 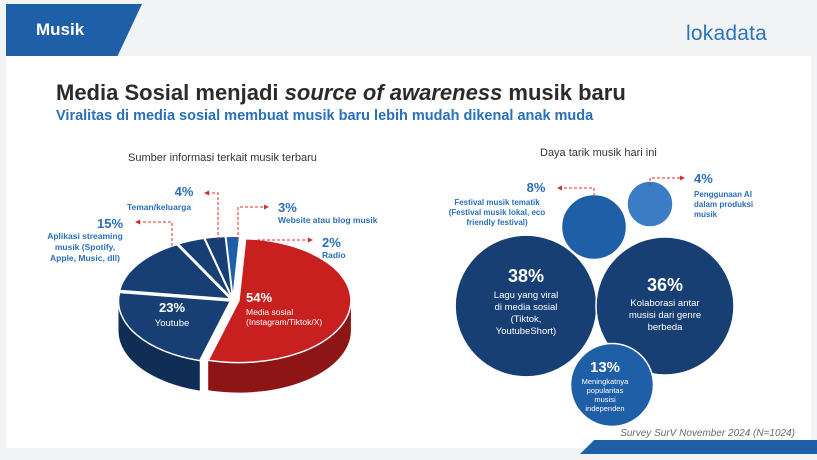 I want to click on bubble-desc-label: (Festival musik lokal, eco, so click(x=497, y=212).